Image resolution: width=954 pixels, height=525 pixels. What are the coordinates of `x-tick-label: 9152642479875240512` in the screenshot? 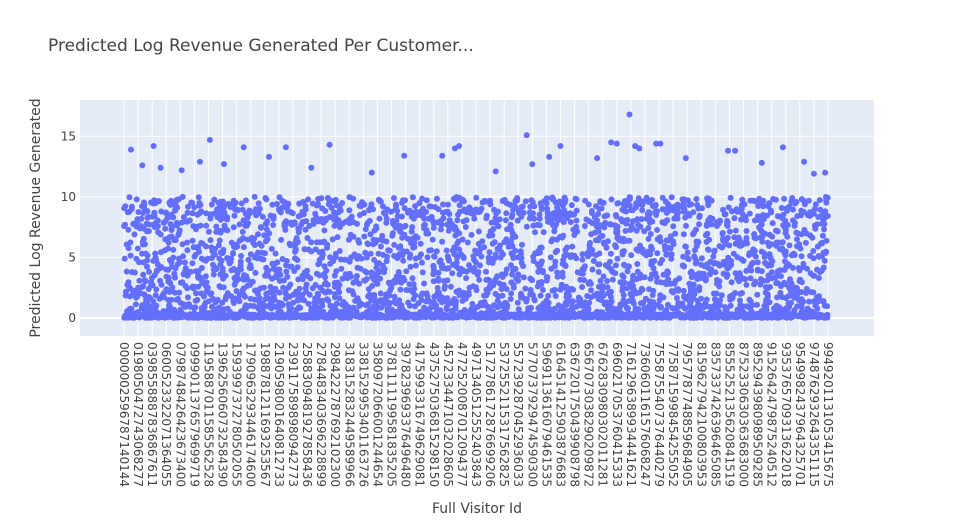 It's located at (772, 414).